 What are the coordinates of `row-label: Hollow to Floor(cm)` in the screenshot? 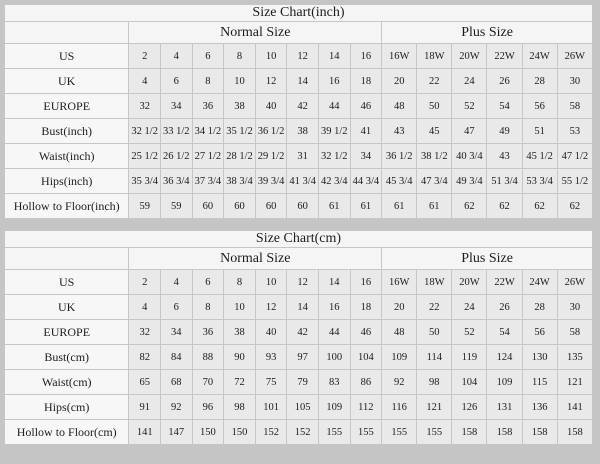 It's located at (66, 432).